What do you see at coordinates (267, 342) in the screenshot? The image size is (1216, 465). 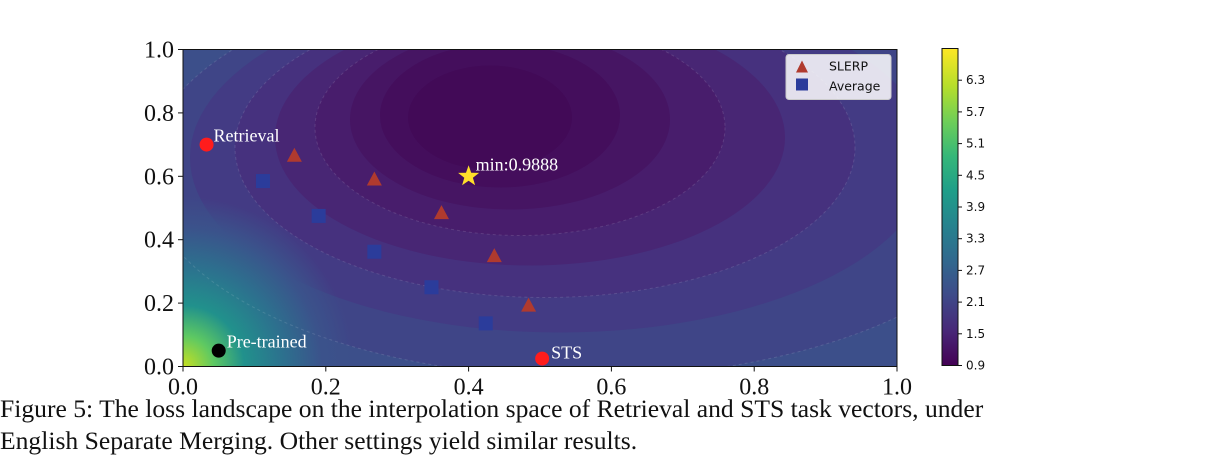 I see `pre-trained-label: Pre-trained` at bounding box center [267, 342].